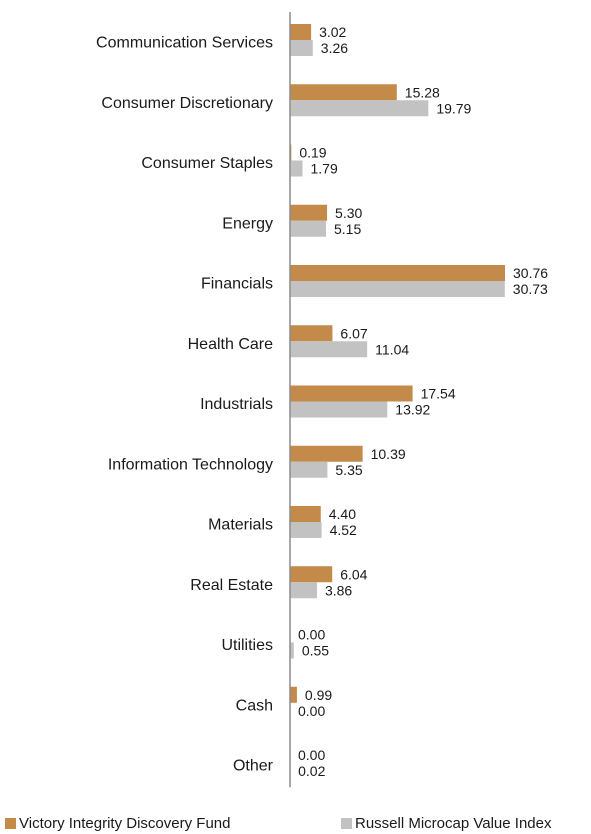  Describe the element at coordinates (343, 92) in the screenshot. I see `bar-fund-consumer-discretionary` at that location.